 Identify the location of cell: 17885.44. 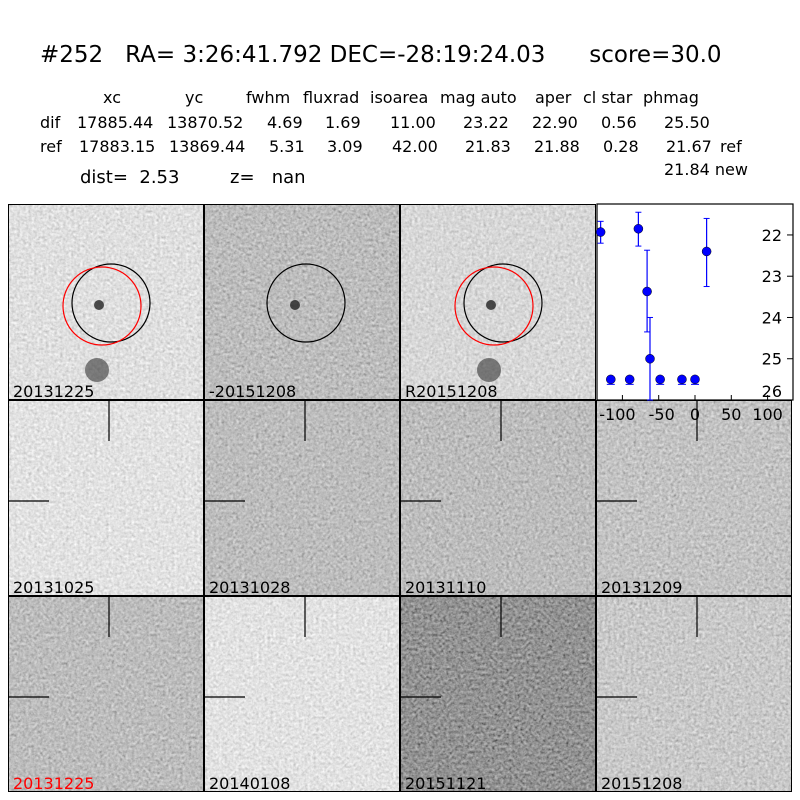
(115, 122).